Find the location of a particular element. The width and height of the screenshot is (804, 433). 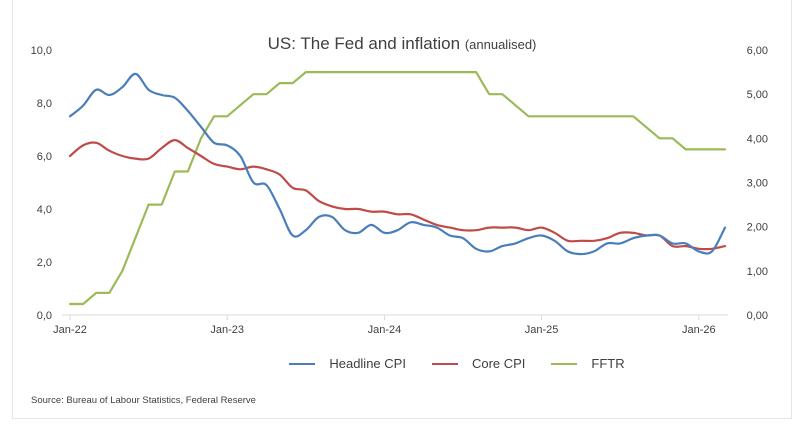

x-tick-label: Jan-24 is located at coordinates (385, 330).